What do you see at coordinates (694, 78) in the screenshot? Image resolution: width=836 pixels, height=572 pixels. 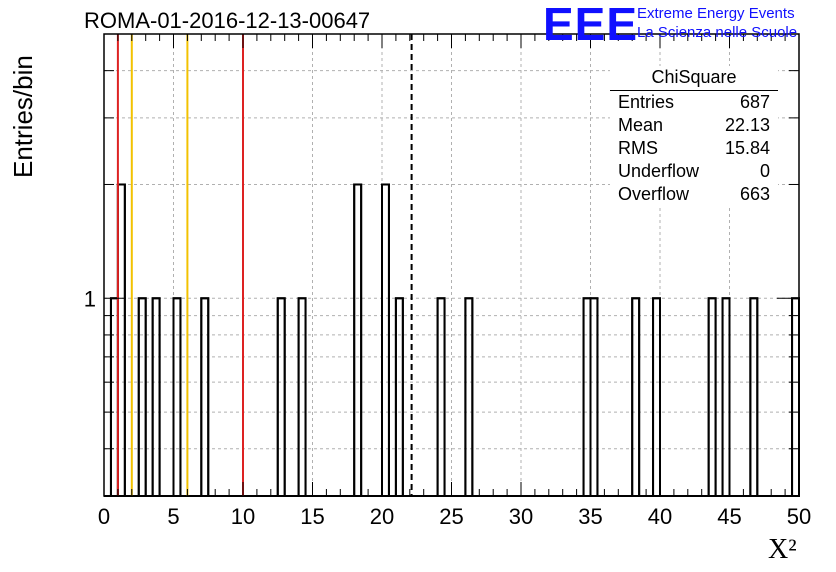 I see `stats-title: ChiSquare` at bounding box center [694, 78].